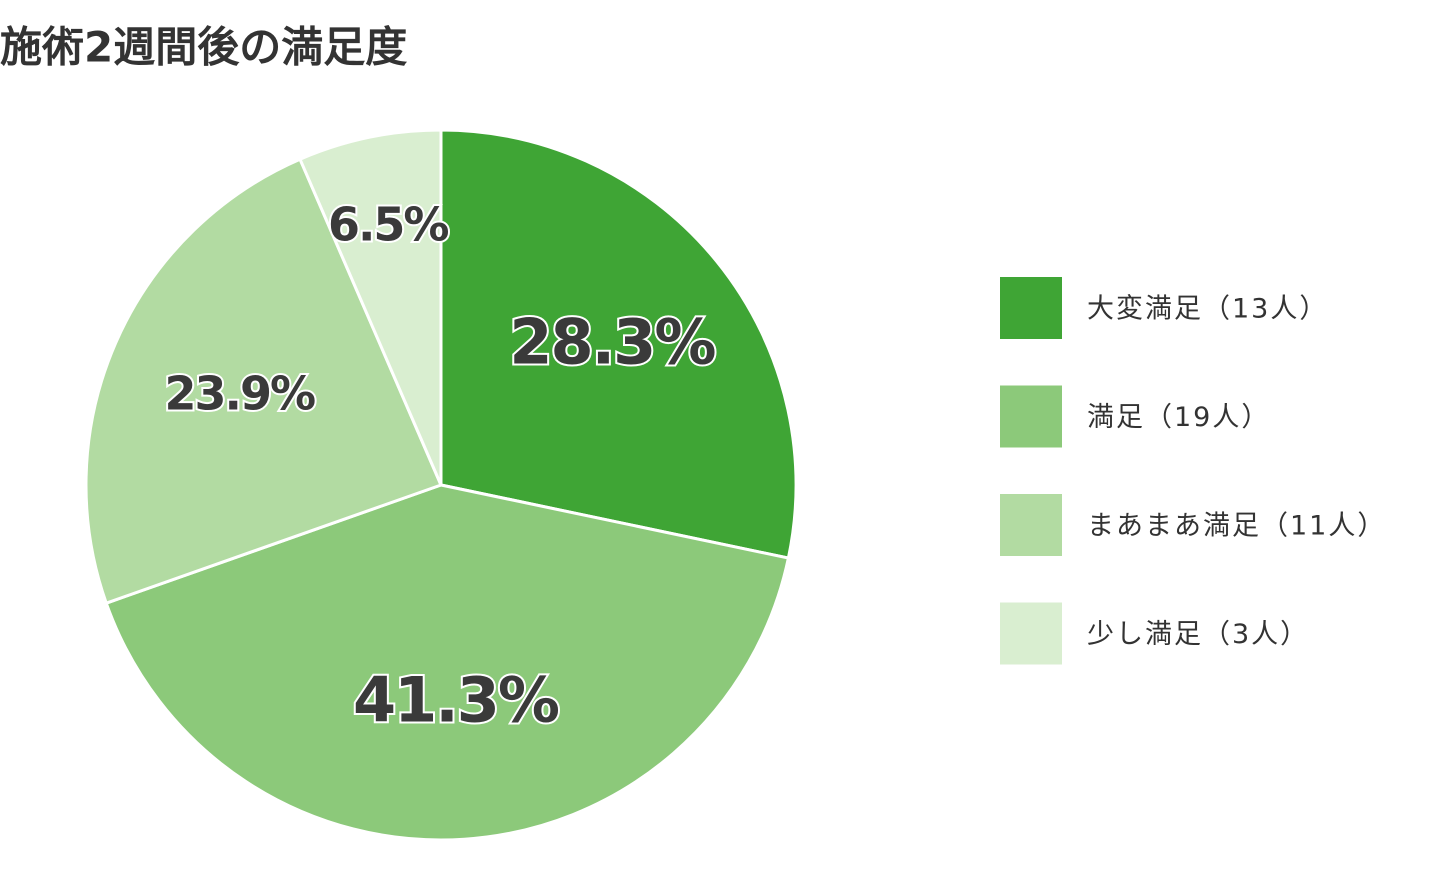 The width and height of the screenshot is (1440, 886). What do you see at coordinates (1198, 634) in the screenshot?
I see `legend-label: 少し満足（3人）` at bounding box center [1198, 634].